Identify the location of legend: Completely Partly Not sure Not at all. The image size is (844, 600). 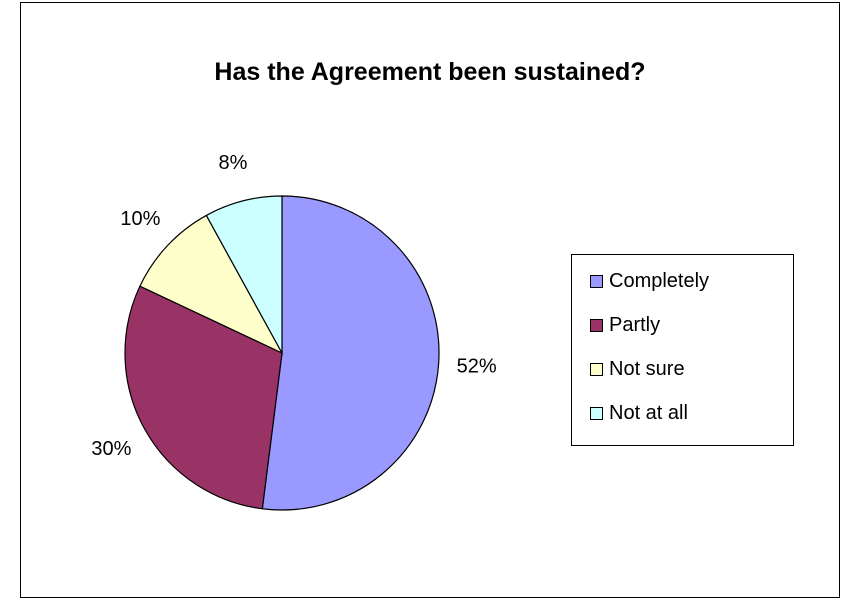
(682, 350).